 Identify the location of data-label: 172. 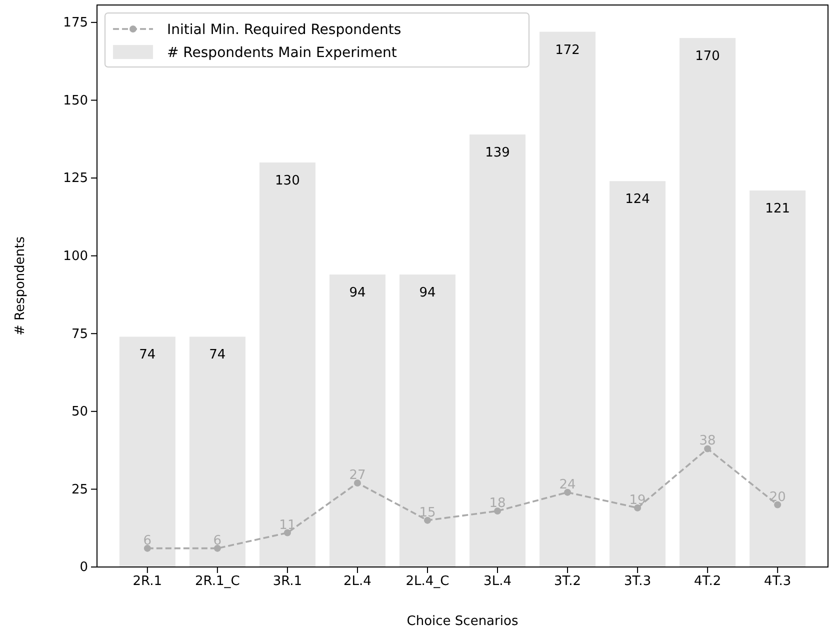
(567, 50).